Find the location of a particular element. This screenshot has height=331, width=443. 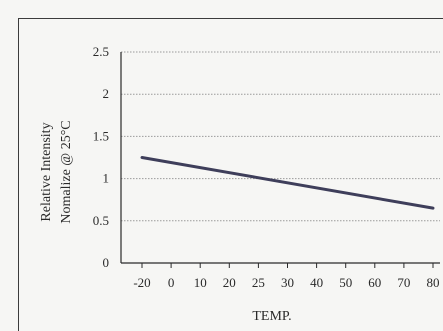

y-tick-label: 0 is located at coordinates (106, 262).